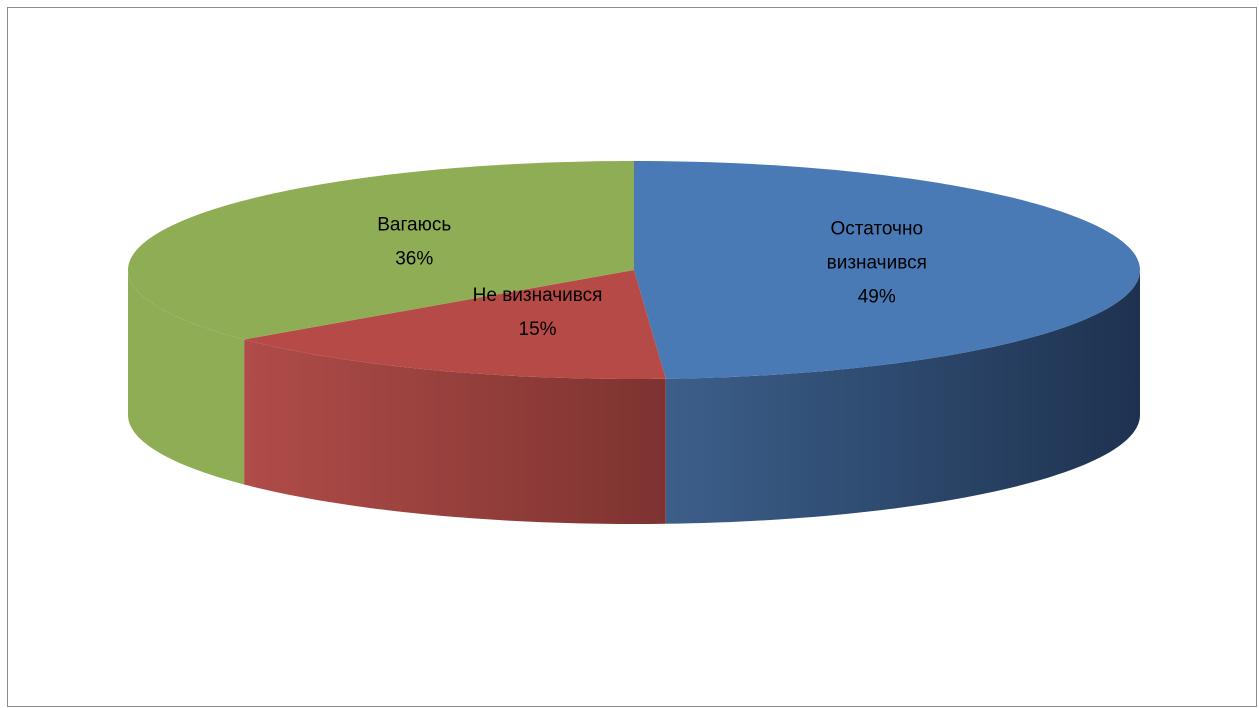  Describe the element at coordinates (414, 225) in the screenshot. I see `slice-name-2-0: Вагаюсь` at that location.